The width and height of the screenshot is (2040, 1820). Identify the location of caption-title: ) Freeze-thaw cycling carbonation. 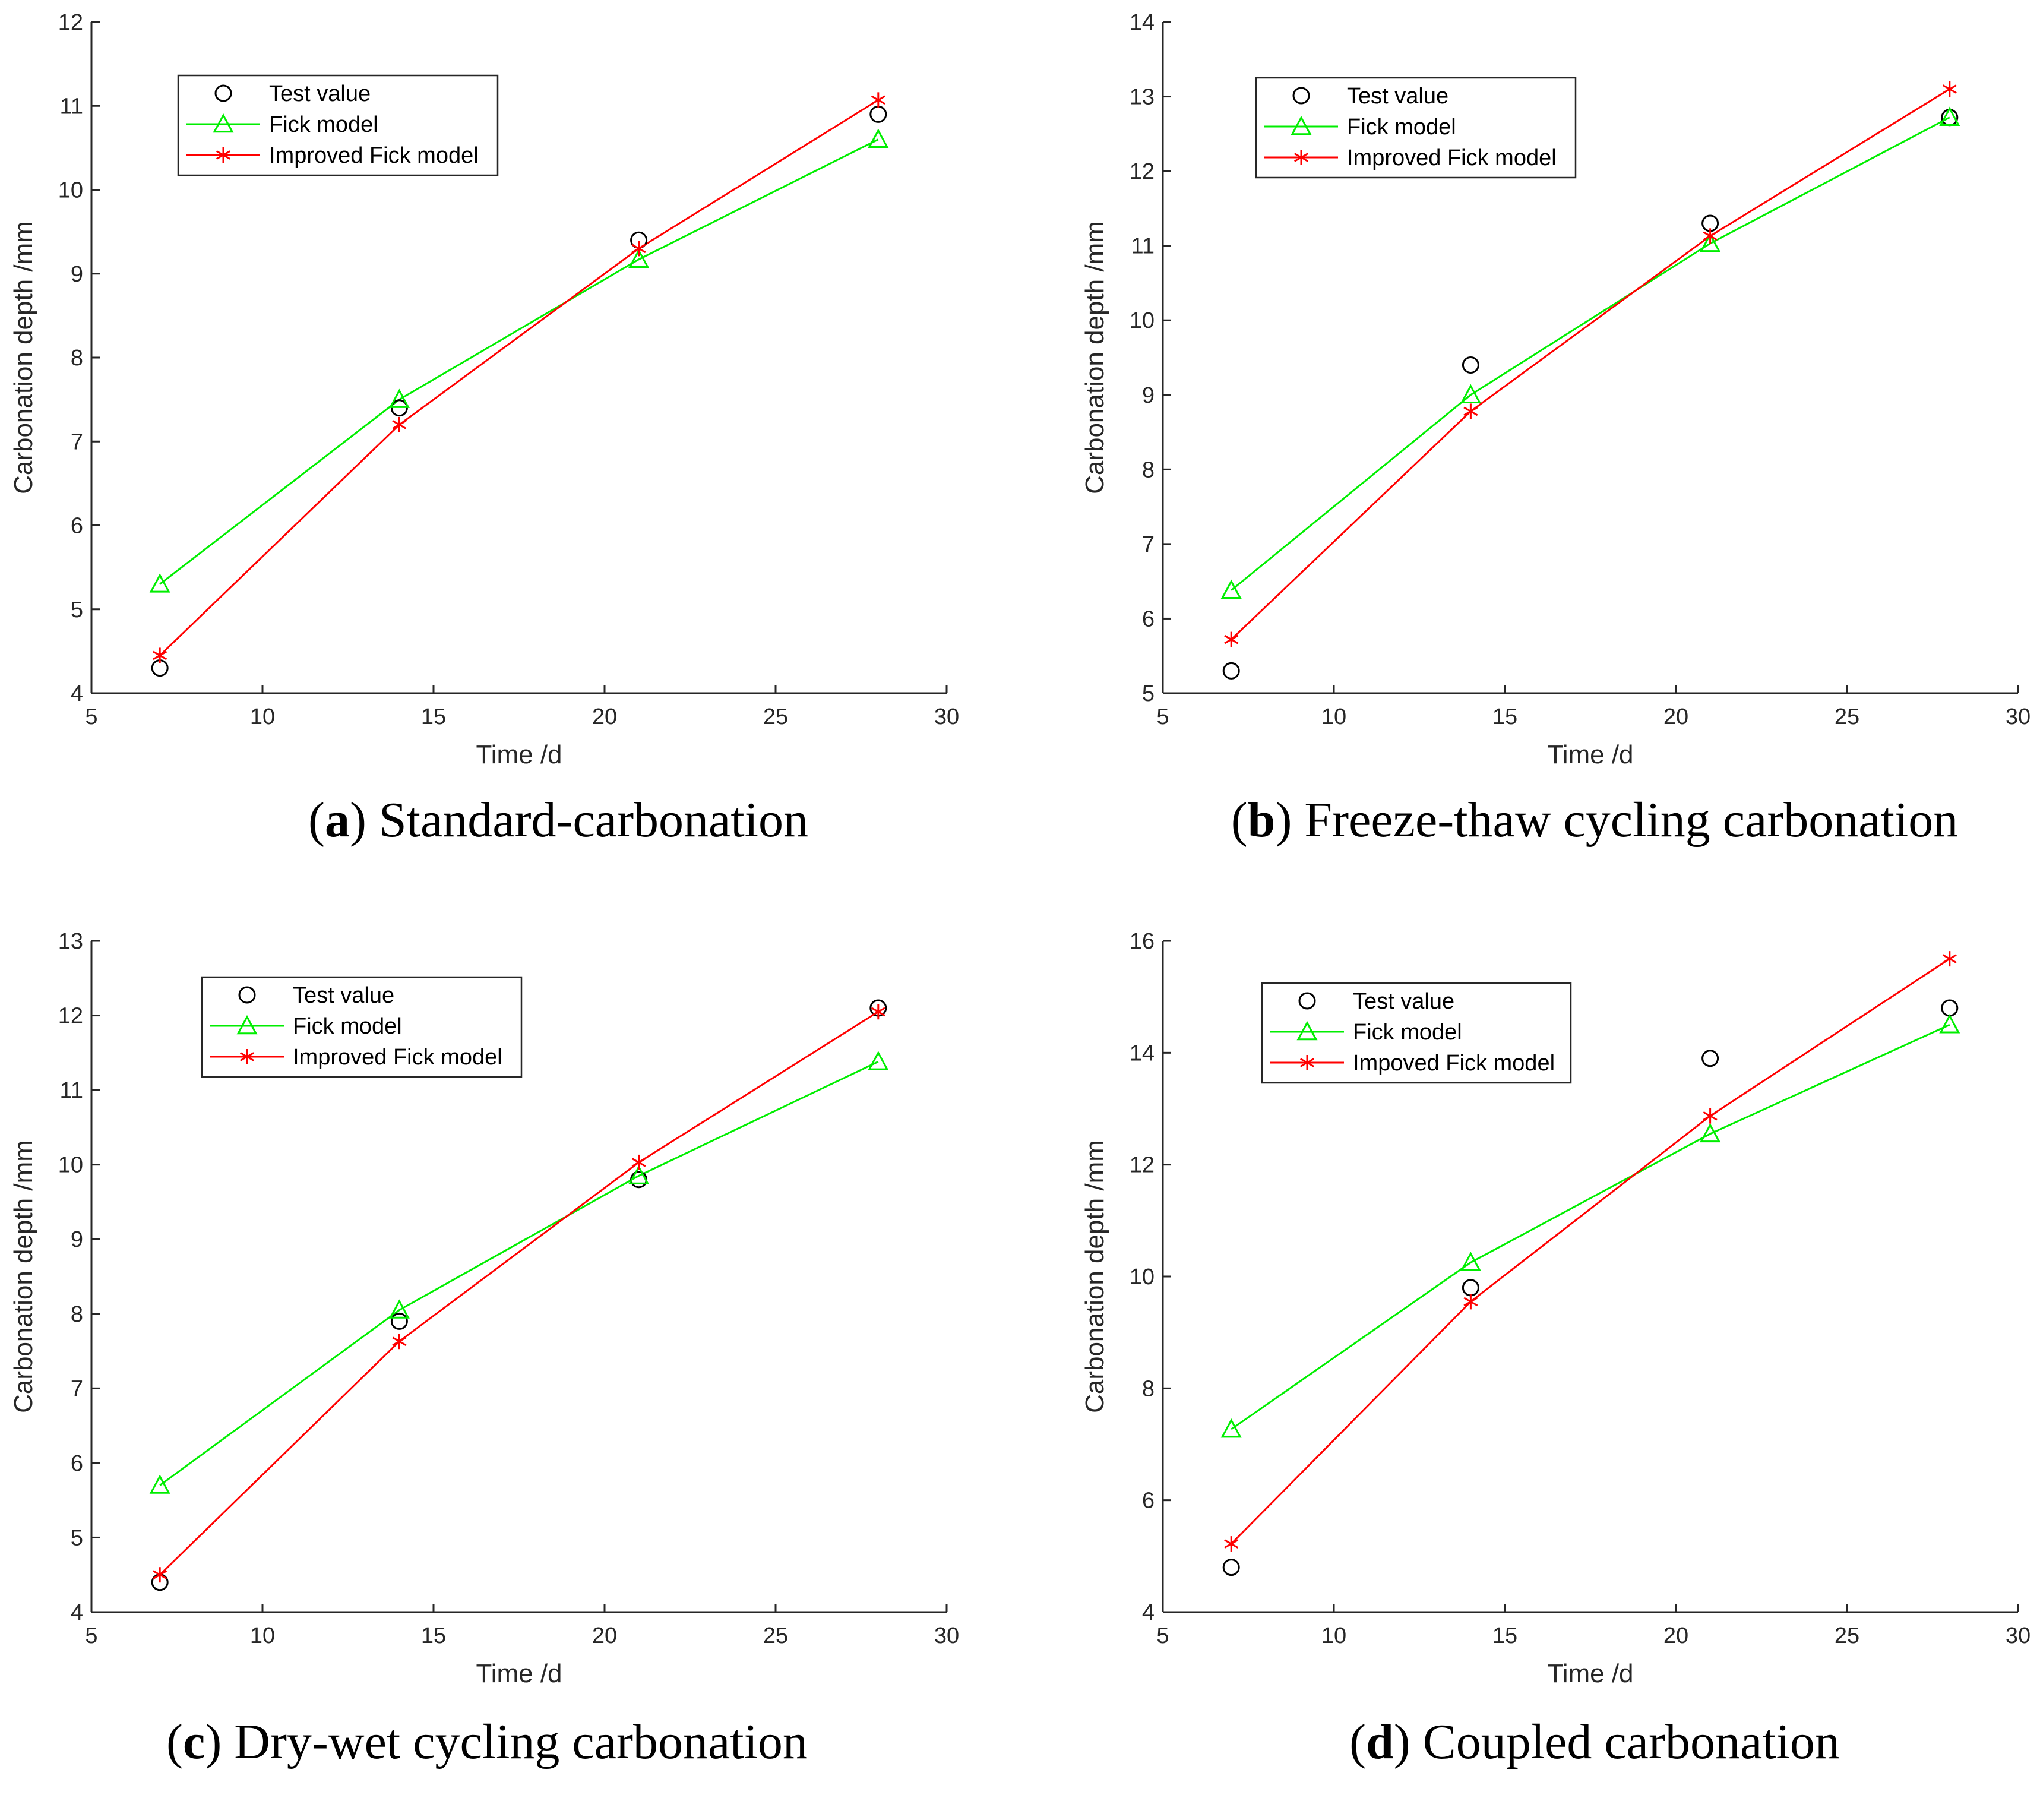
(1616, 820).